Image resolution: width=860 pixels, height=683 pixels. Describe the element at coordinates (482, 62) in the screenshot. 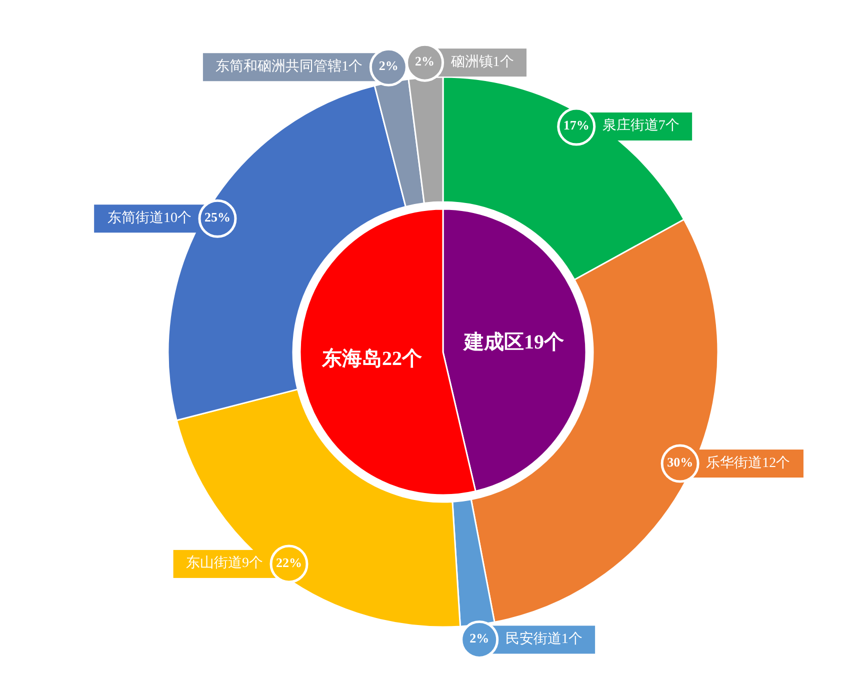

I see `slice-label: 硇洲镇1个` at that location.